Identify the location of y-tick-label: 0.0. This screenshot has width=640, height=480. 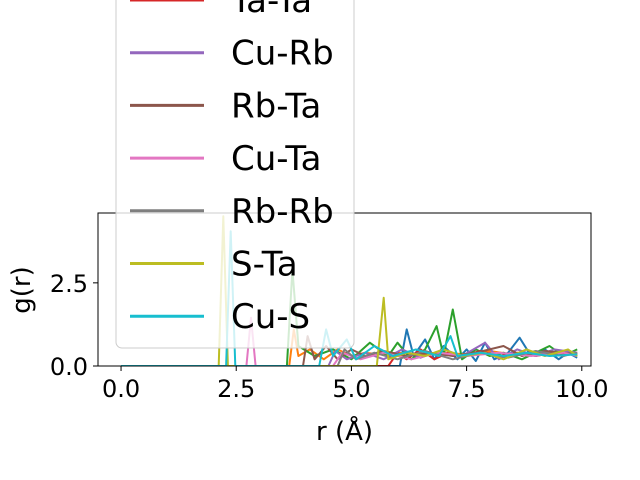
(69, 367).